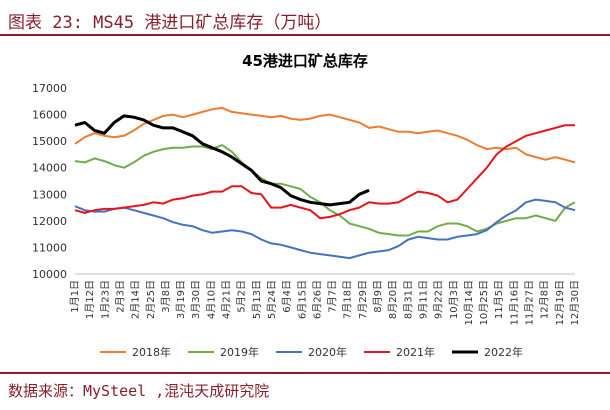 Image resolution: width=610 pixels, height=410 pixels. What do you see at coordinates (75, 296) in the screenshot?
I see `x-tick-label: 1月1日` at bounding box center [75, 296].